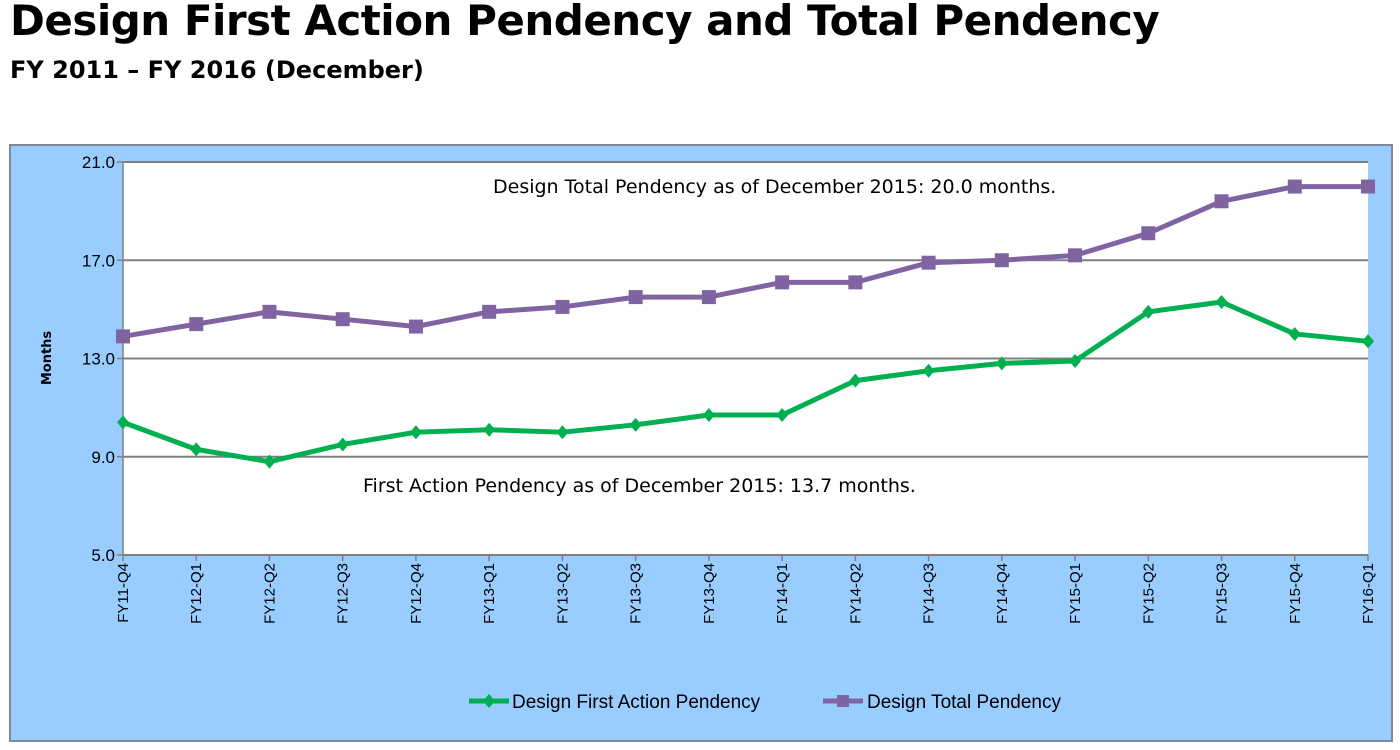 The height and width of the screenshot is (750, 1400). What do you see at coordinates (1368, 593) in the screenshot?
I see `x-tick-label: FY16-Q1` at bounding box center [1368, 593].